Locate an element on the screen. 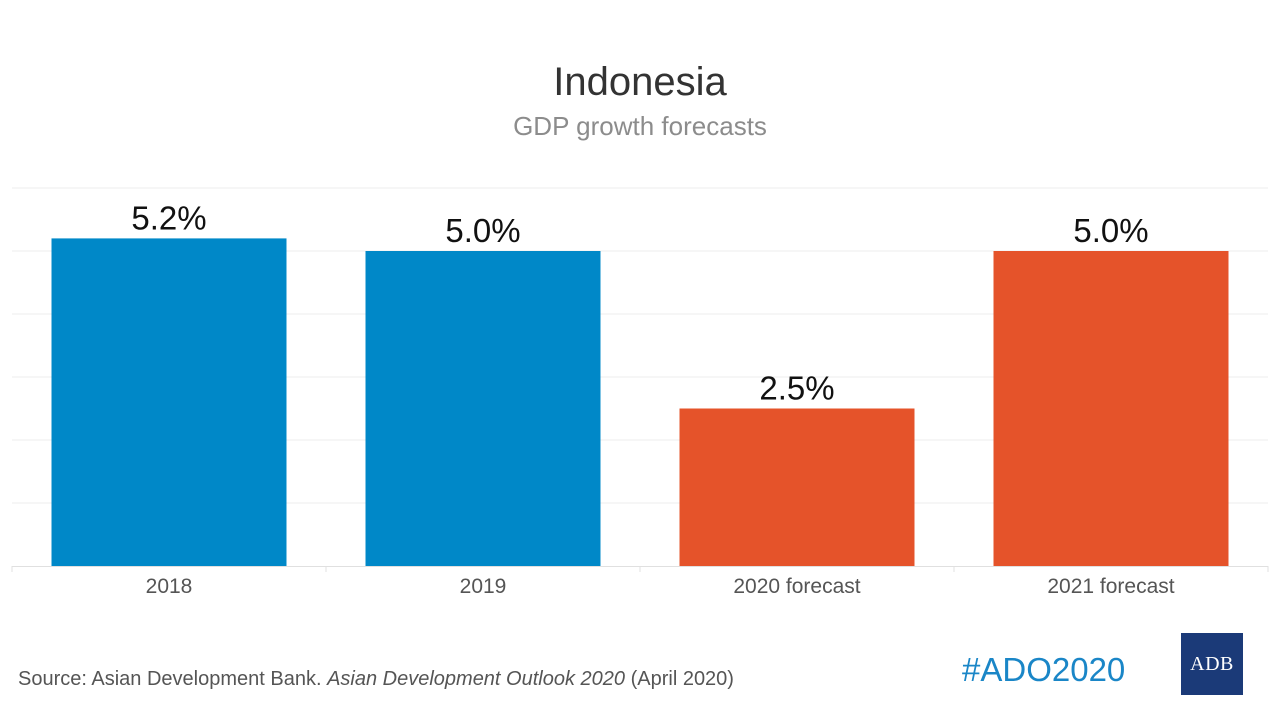 Image resolution: width=1280 pixels, height=718 pixels. adb-logo: ADB is located at coordinates (1212, 664).